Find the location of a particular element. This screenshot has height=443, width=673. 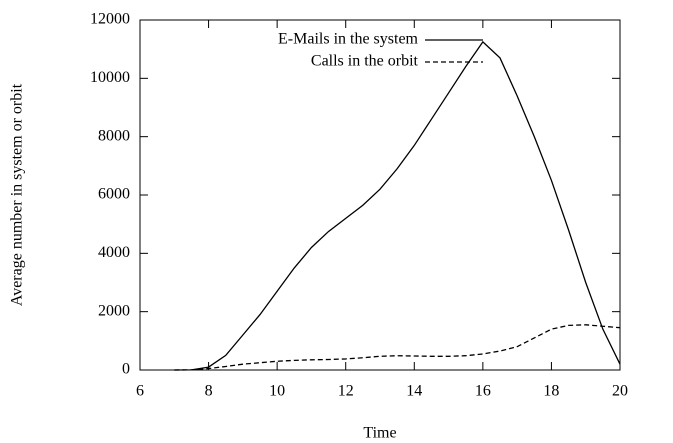

legend-label: E-Mails in the system is located at coordinates (348, 39).